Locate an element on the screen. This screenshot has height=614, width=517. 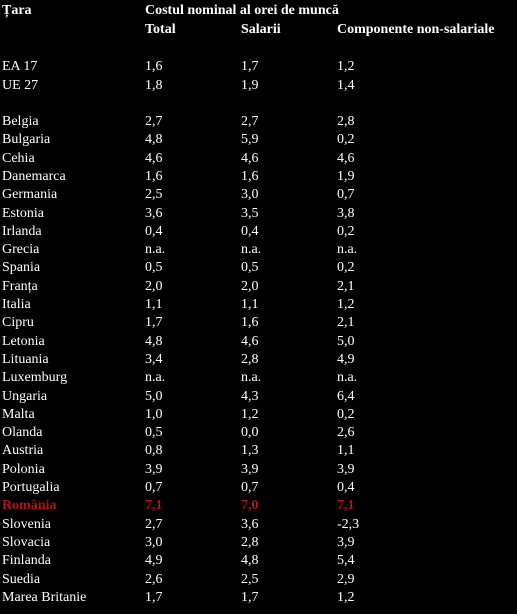
country-cell: Portugalia is located at coordinates (31, 487).